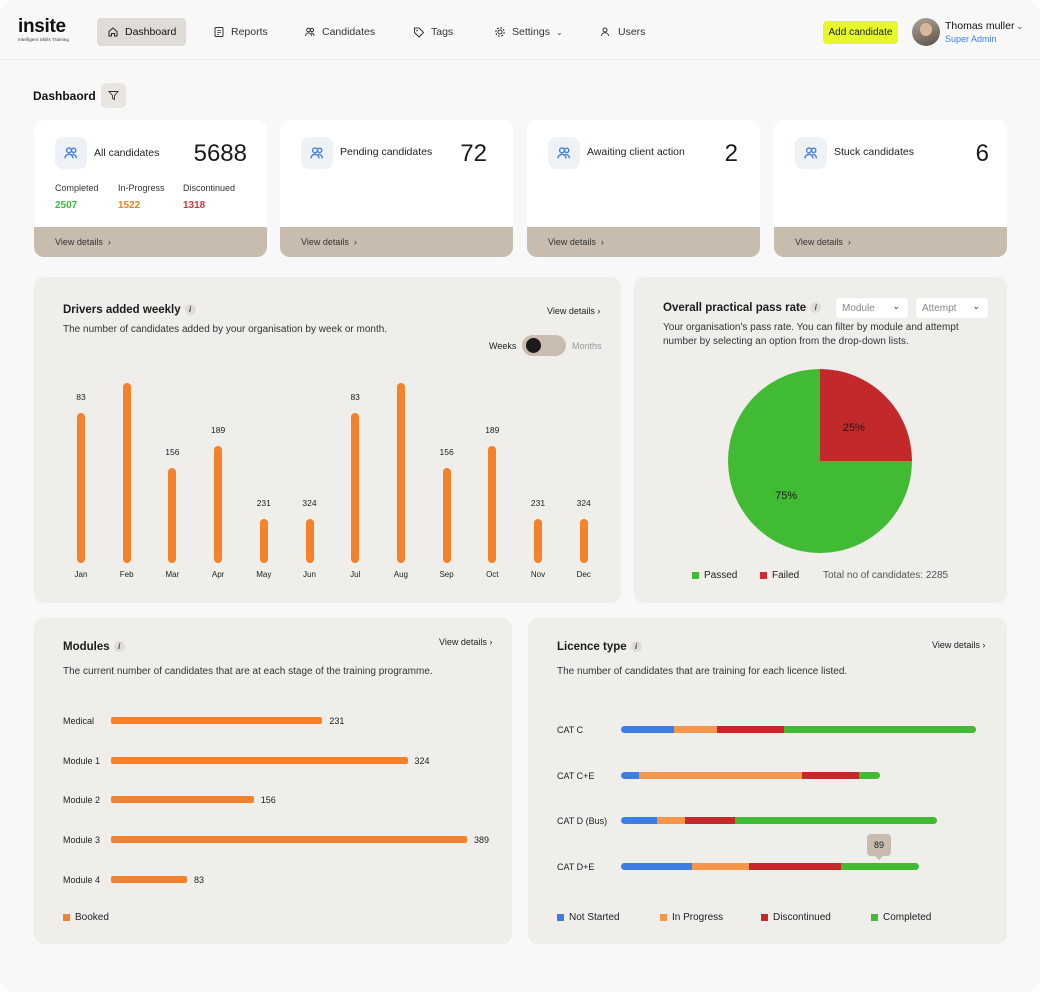 This screenshot has width=1040, height=992. What do you see at coordinates (582, 821) in the screenshot?
I see `licence-label: CAT D (Bus)` at bounding box center [582, 821].